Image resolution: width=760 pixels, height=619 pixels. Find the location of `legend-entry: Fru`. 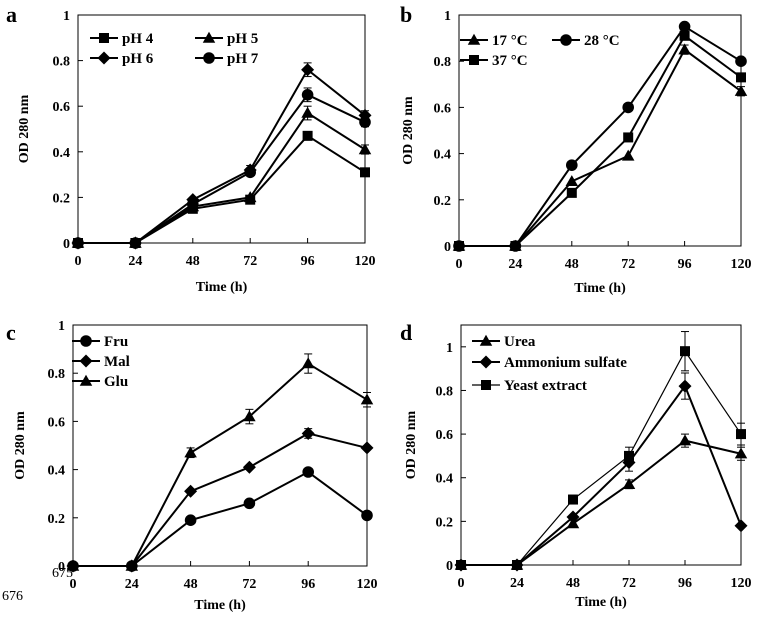

legend-entry: Fru is located at coordinates (100, 342).